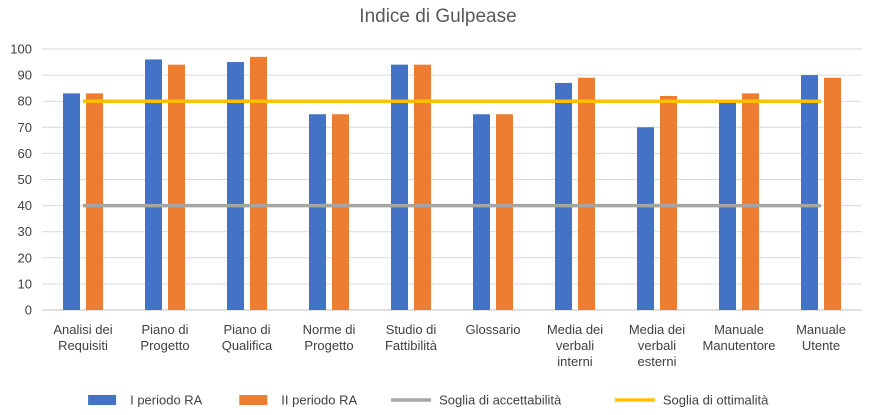  What do you see at coordinates (411, 329) in the screenshot?
I see `x-tick-label-line: Studio di` at bounding box center [411, 329].